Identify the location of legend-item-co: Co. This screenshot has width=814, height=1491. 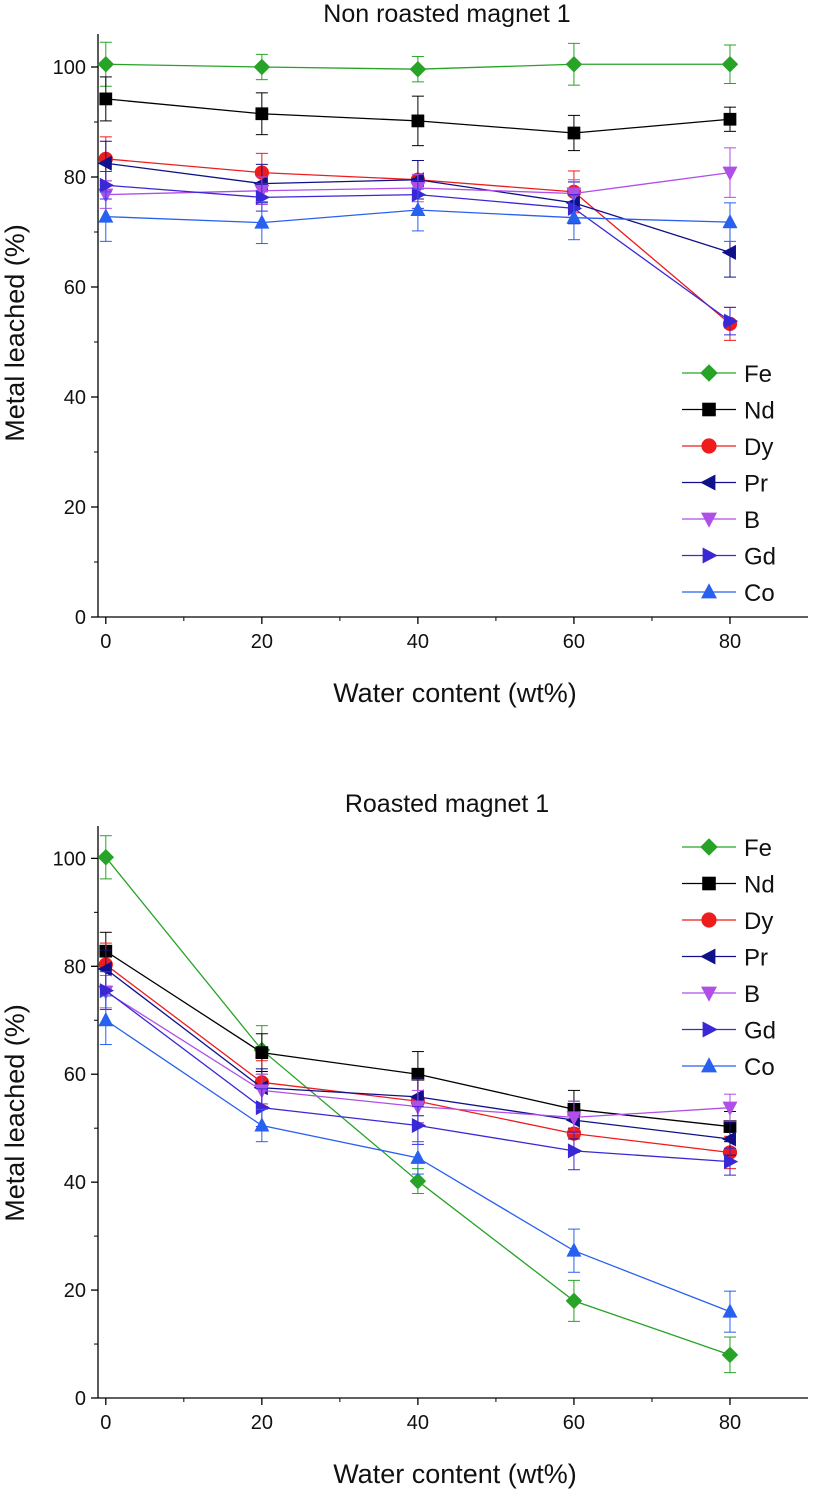
(728, 593).